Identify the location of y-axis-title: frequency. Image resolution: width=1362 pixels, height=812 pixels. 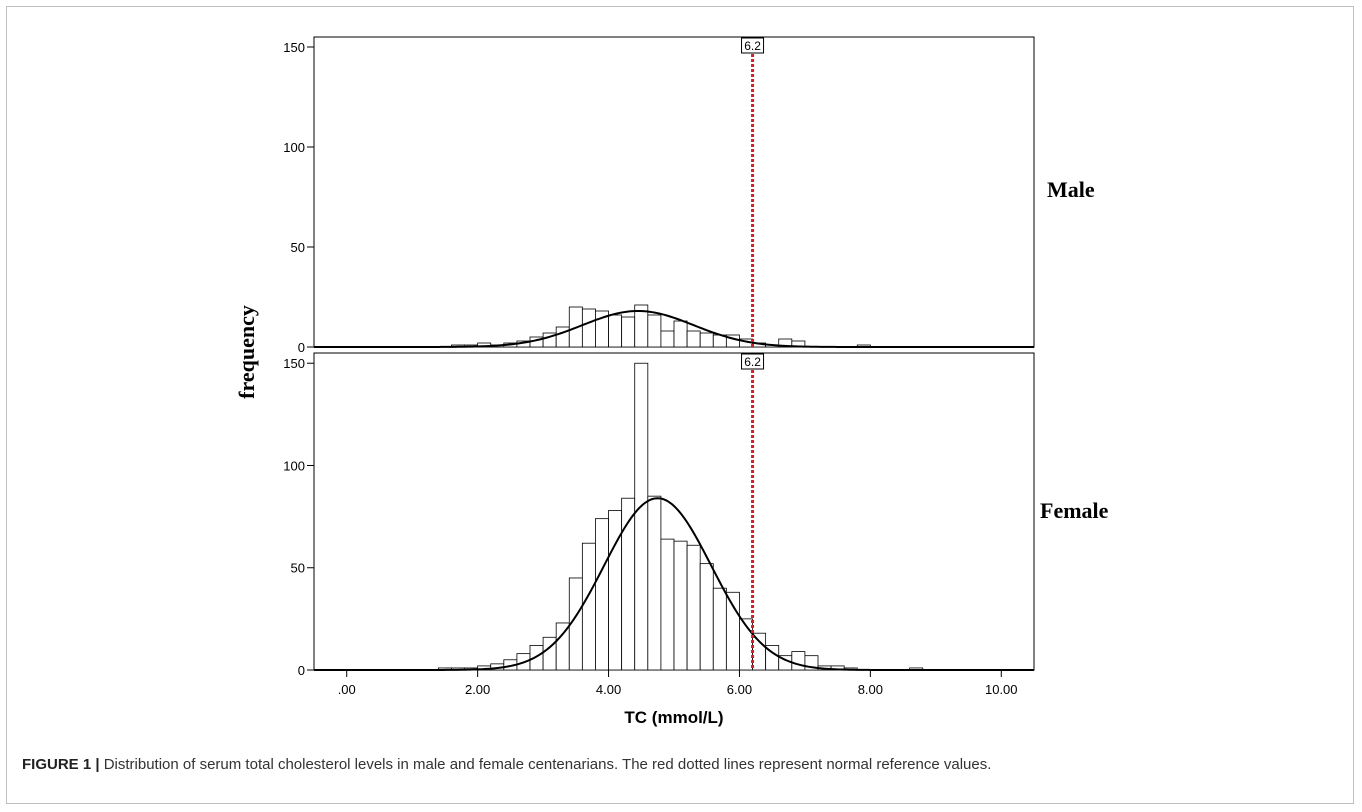
(246, 352).